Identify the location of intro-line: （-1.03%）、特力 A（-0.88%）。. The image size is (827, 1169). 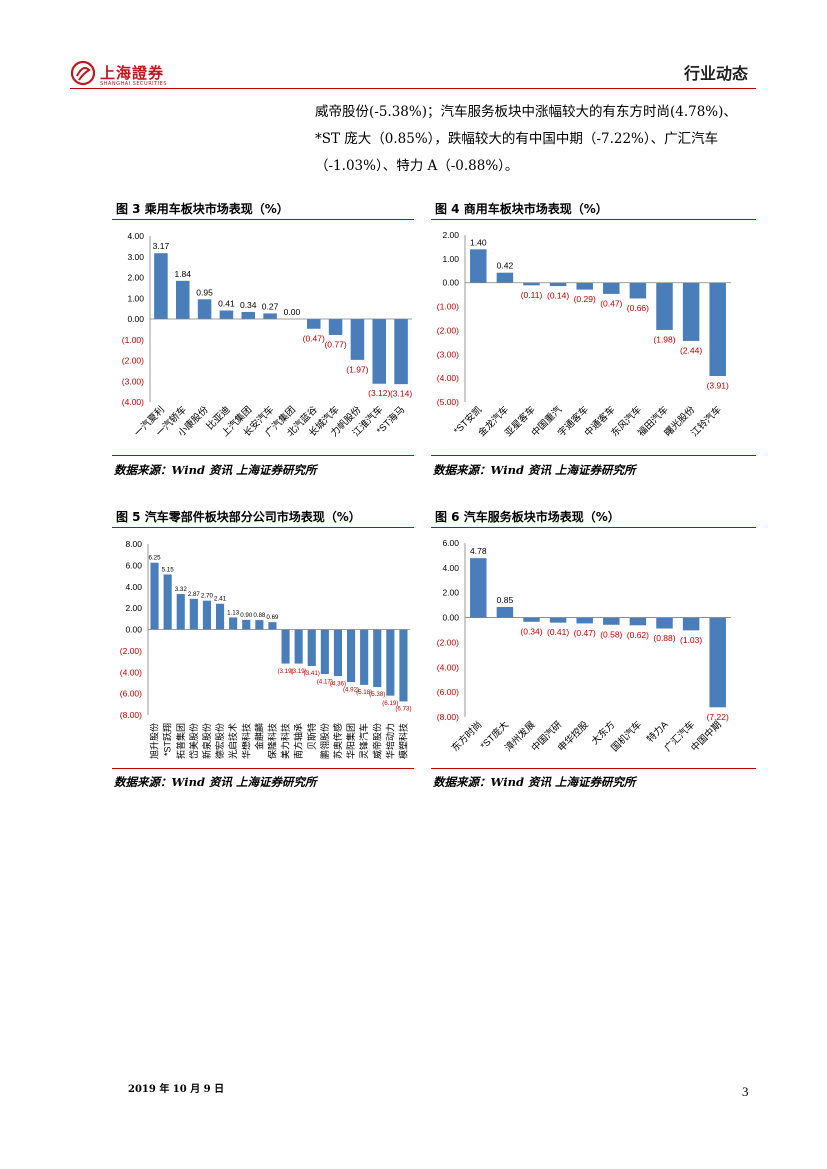
(417, 166).